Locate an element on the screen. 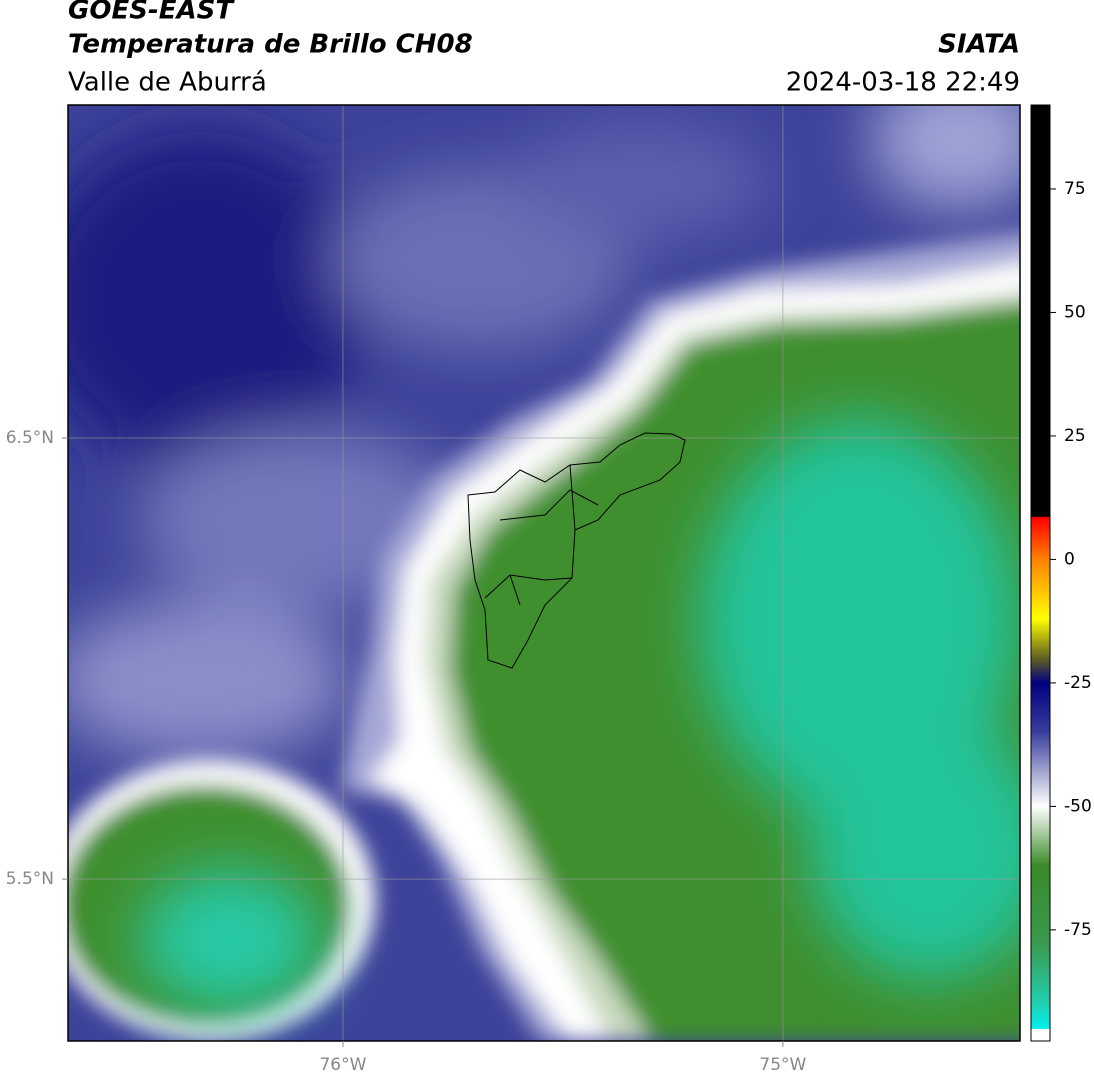 This screenshot has width=1094, height=1082. colorbar-tick-label: 0 is located at coordinates (1069, 559).